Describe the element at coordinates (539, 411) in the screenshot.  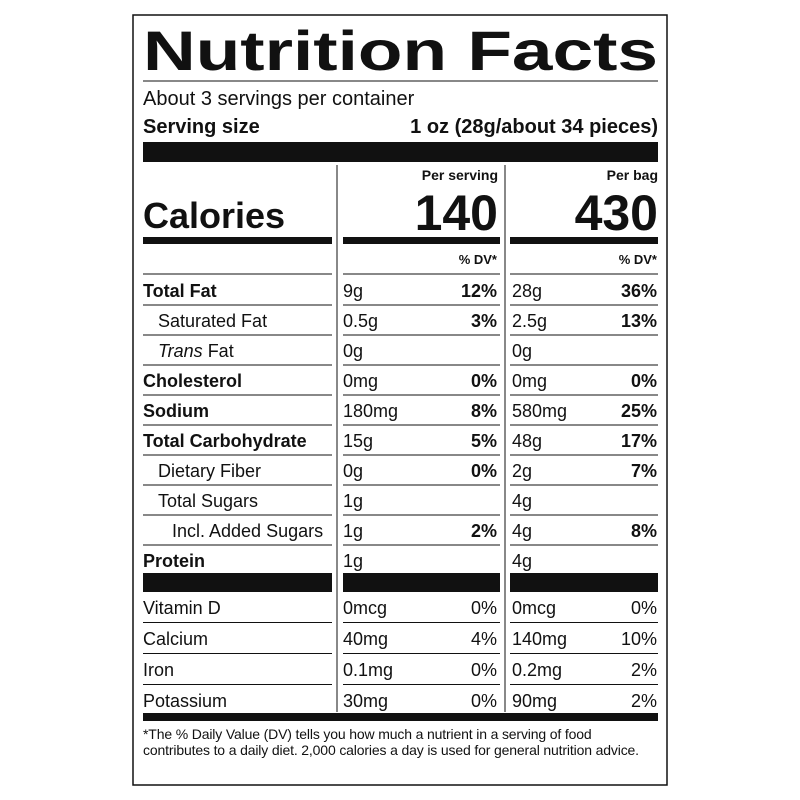
I see `amount: 580mg` at that location.